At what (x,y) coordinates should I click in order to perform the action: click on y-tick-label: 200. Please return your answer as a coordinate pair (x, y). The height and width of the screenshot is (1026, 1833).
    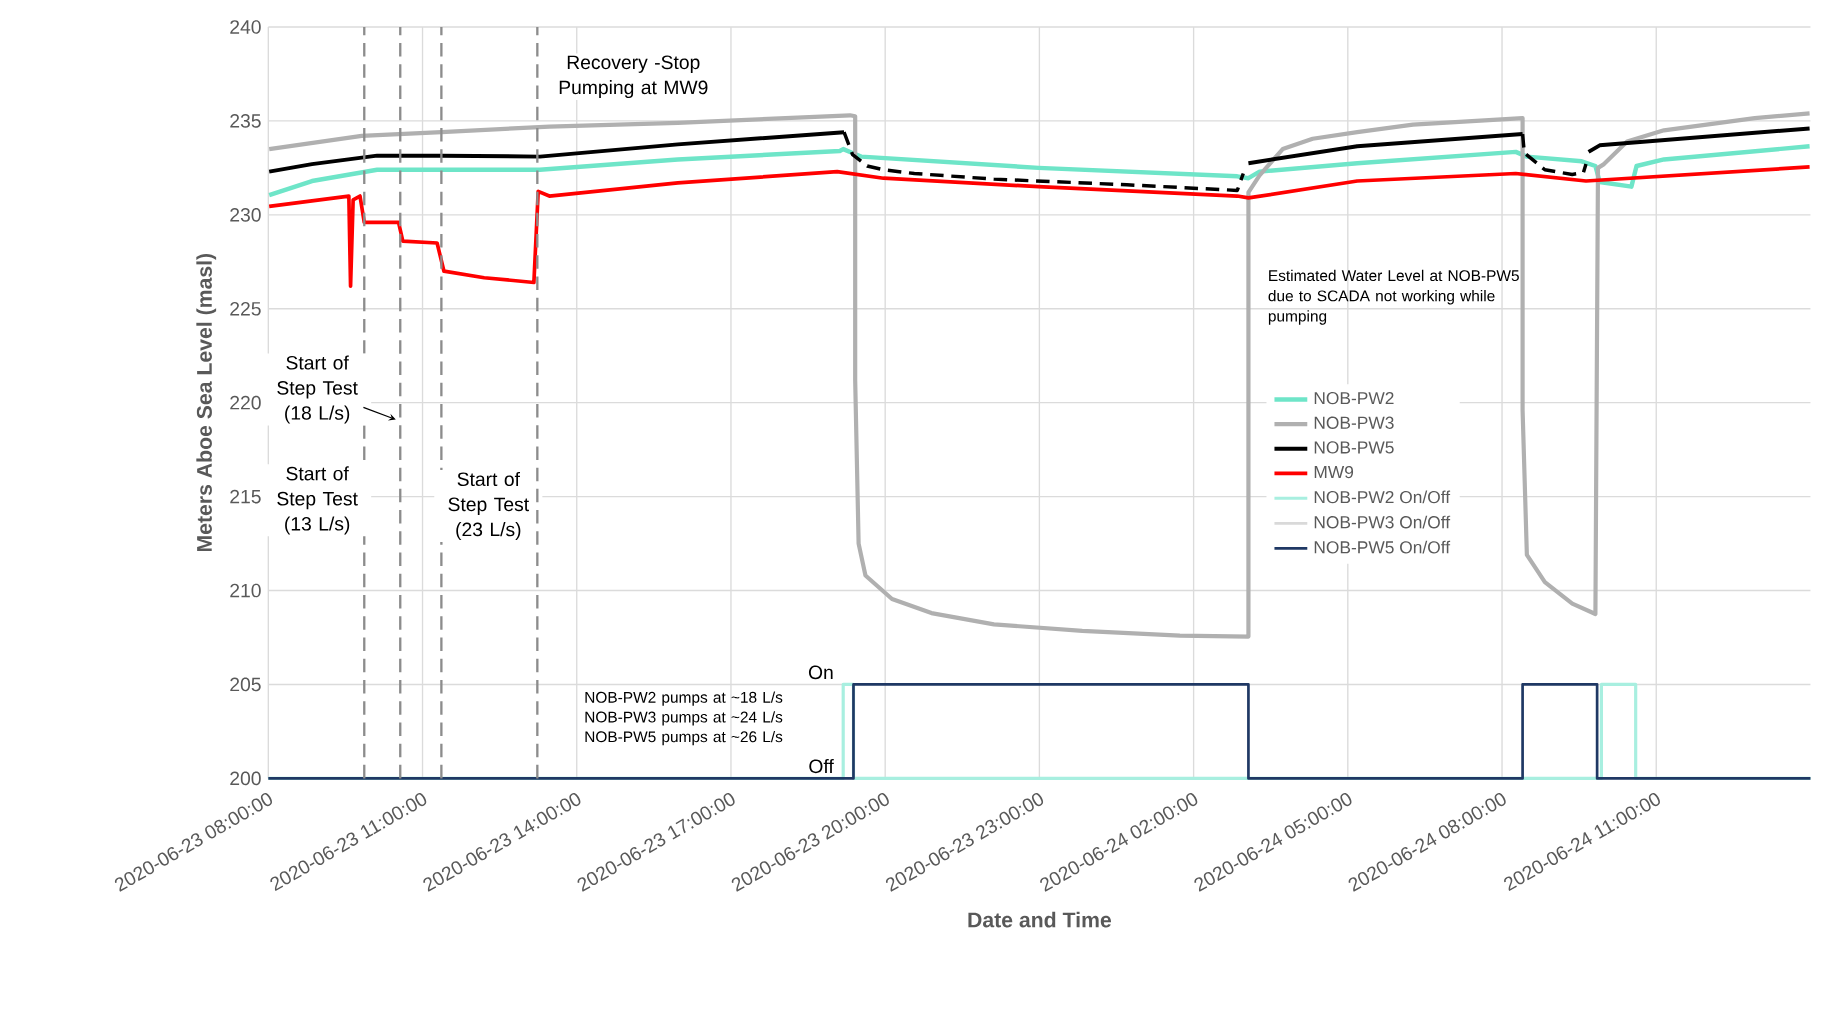
    Looking at the image, I should click on (245, 778).